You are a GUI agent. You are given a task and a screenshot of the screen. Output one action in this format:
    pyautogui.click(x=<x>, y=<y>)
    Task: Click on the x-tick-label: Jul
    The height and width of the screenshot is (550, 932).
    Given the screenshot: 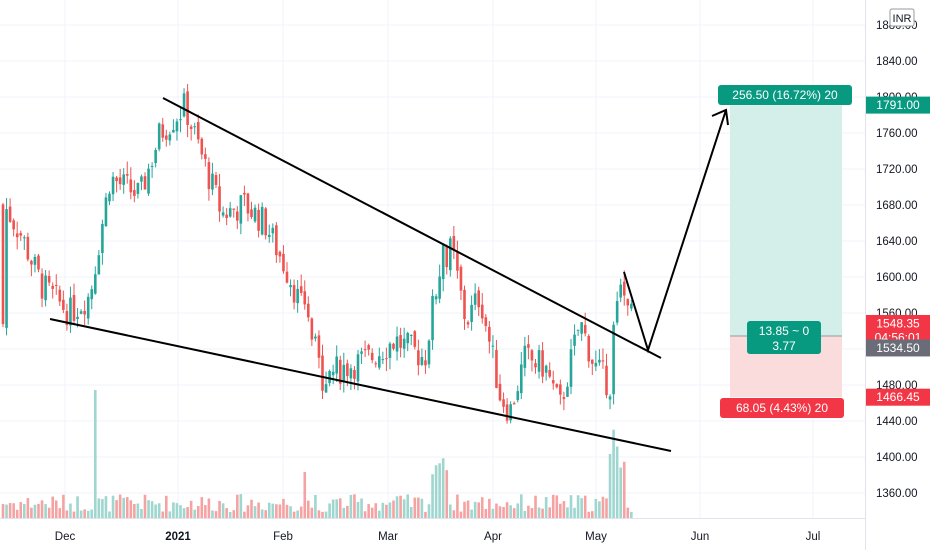 What is the action you would take?
    pyautogui.click(x=813, y=537)
    